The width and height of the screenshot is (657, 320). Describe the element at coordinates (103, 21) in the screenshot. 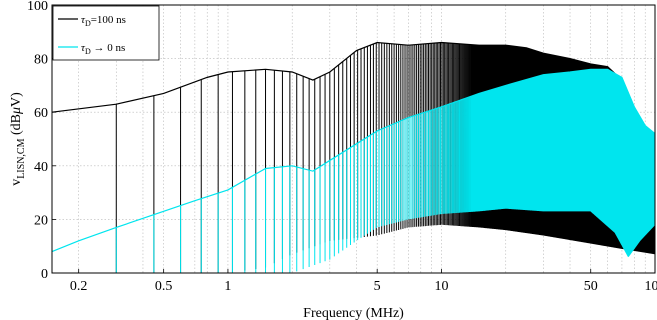

I see `legend-label: τD=100 ns` at that location.